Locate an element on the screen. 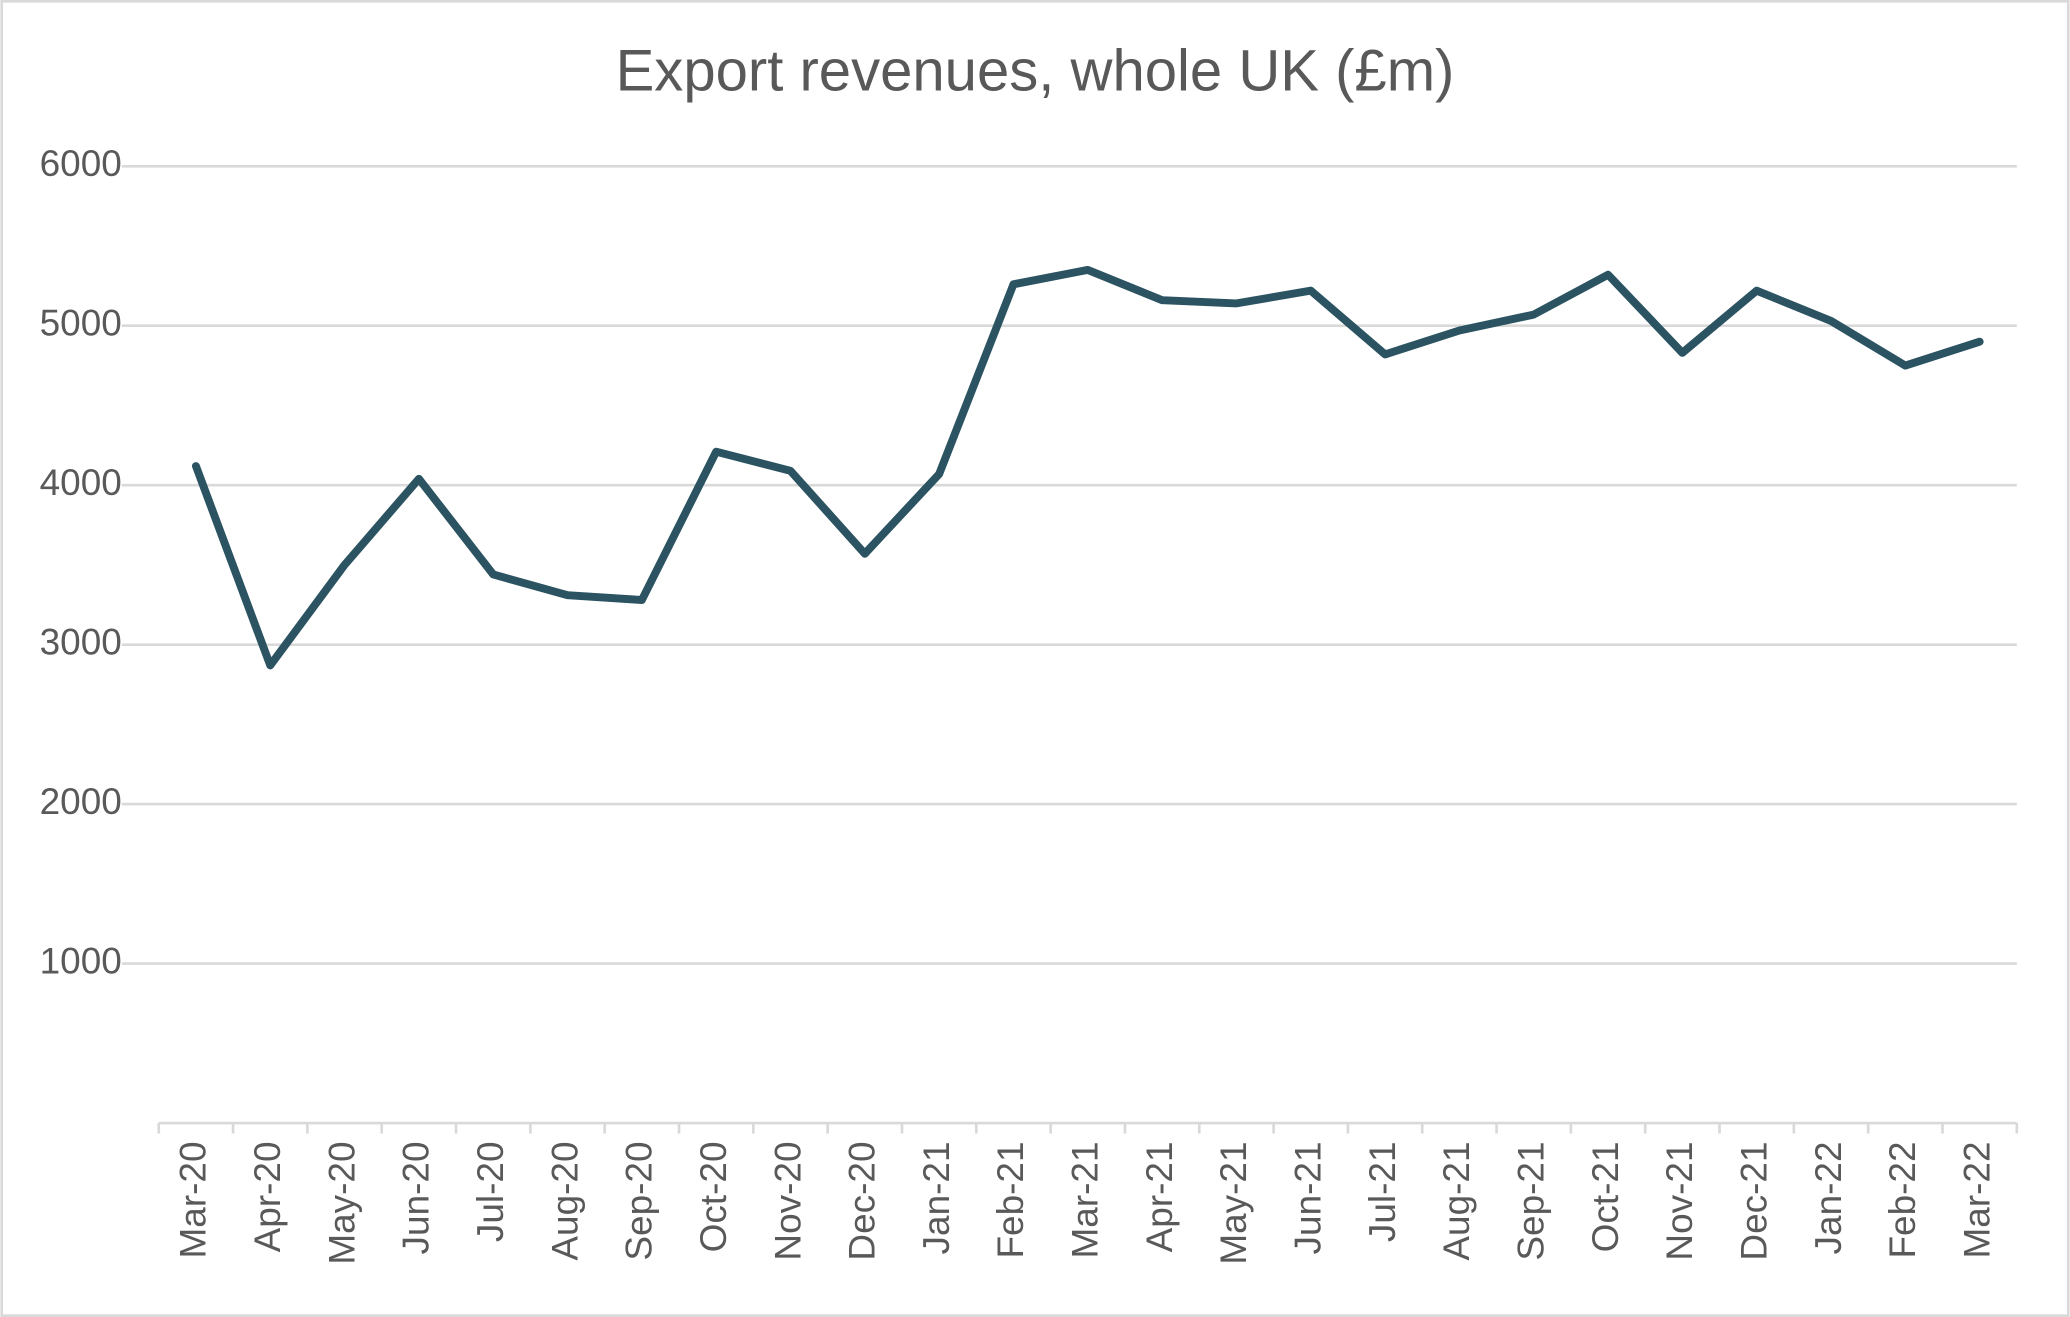 Image resolution: width=2070 pixels, height=1317 pixels. y-tick-label: 6000 is located at coordinates (81, 163).